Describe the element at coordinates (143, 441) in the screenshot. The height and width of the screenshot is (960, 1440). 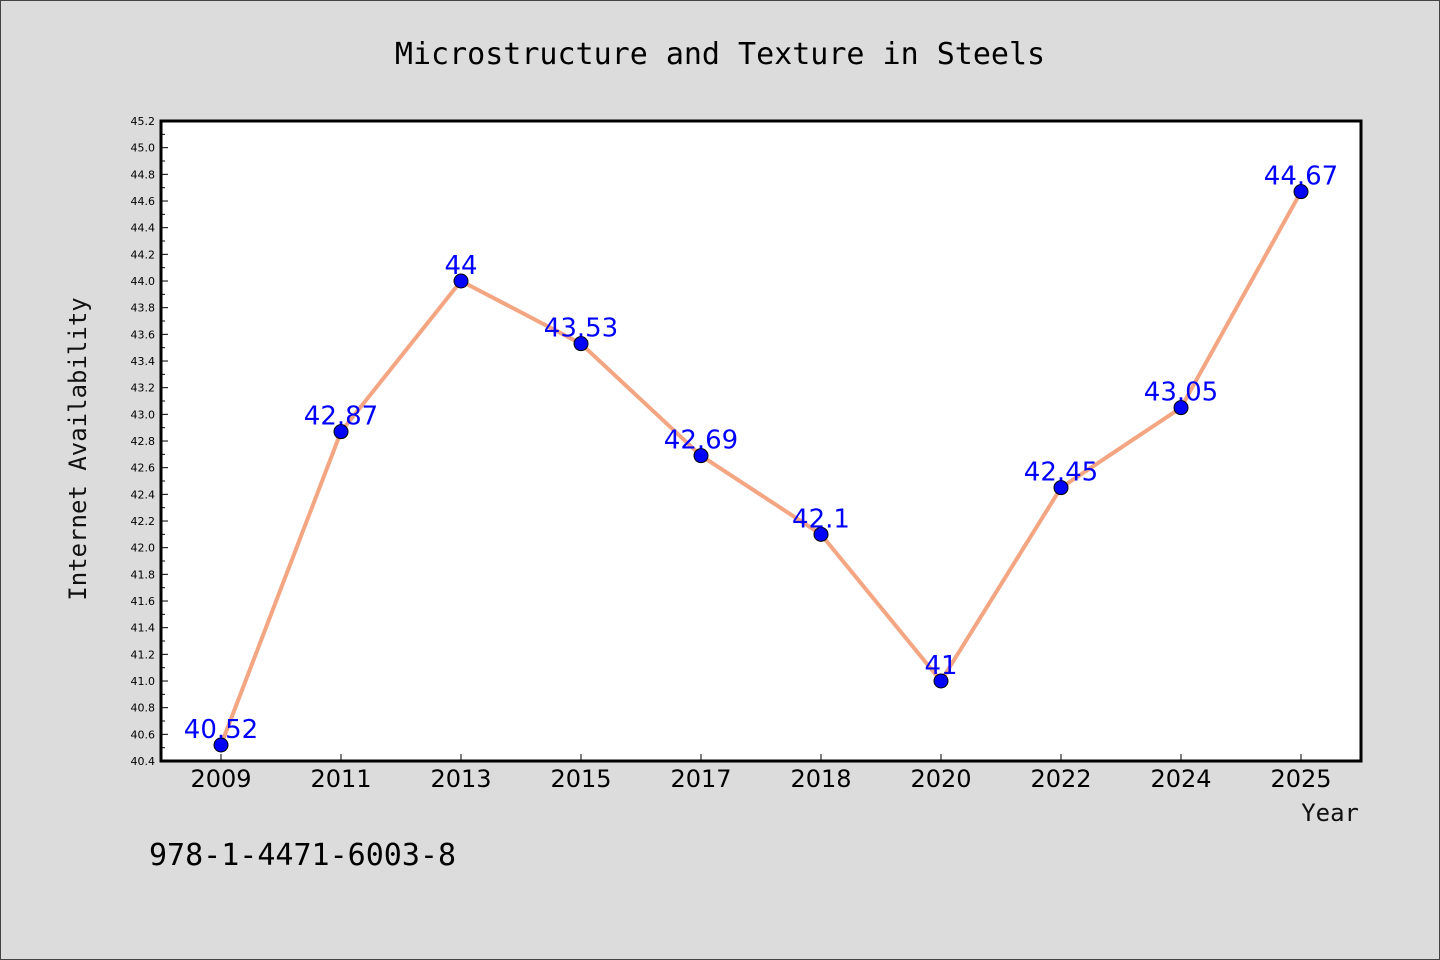
I see `y-tick-label: 42.8` at that location.